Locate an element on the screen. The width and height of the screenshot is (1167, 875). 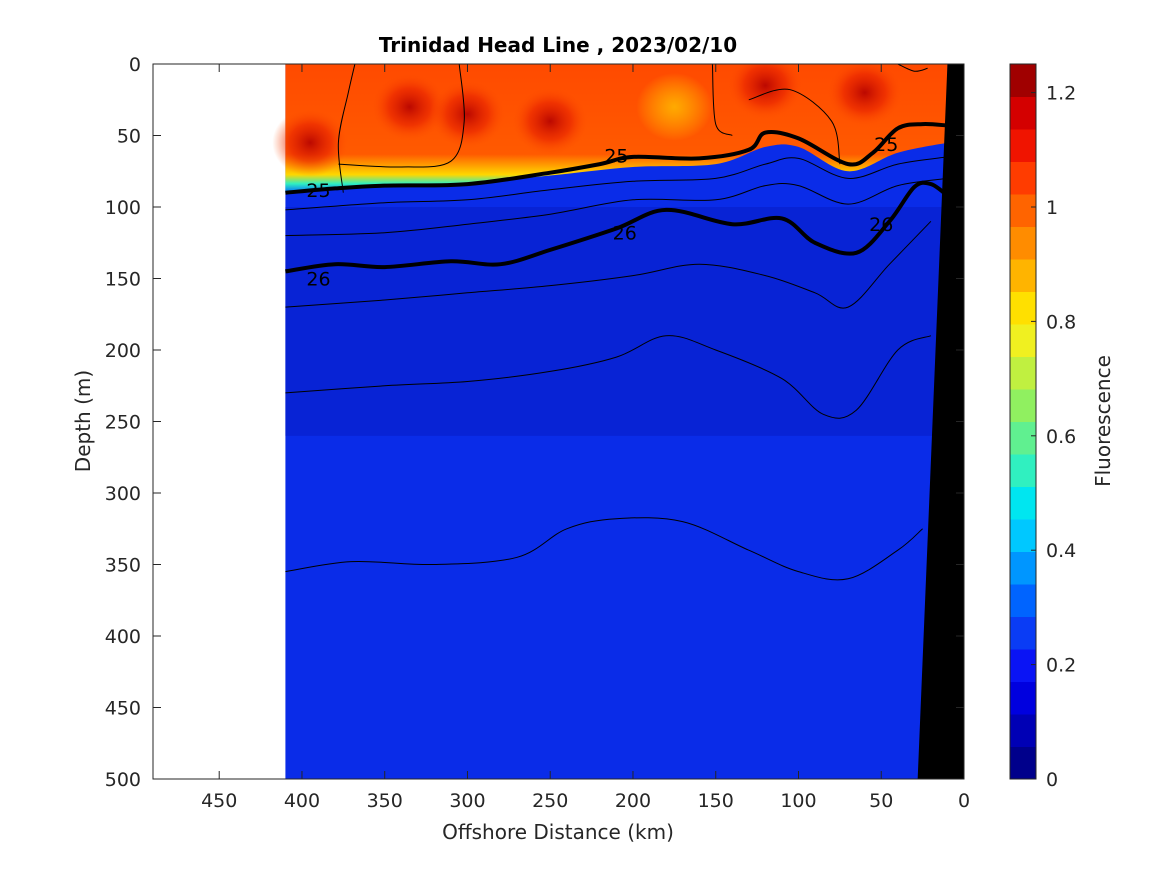
chart-title: Trinidad Head Line , 2023/02/10 is located at coordinates (558, 45).